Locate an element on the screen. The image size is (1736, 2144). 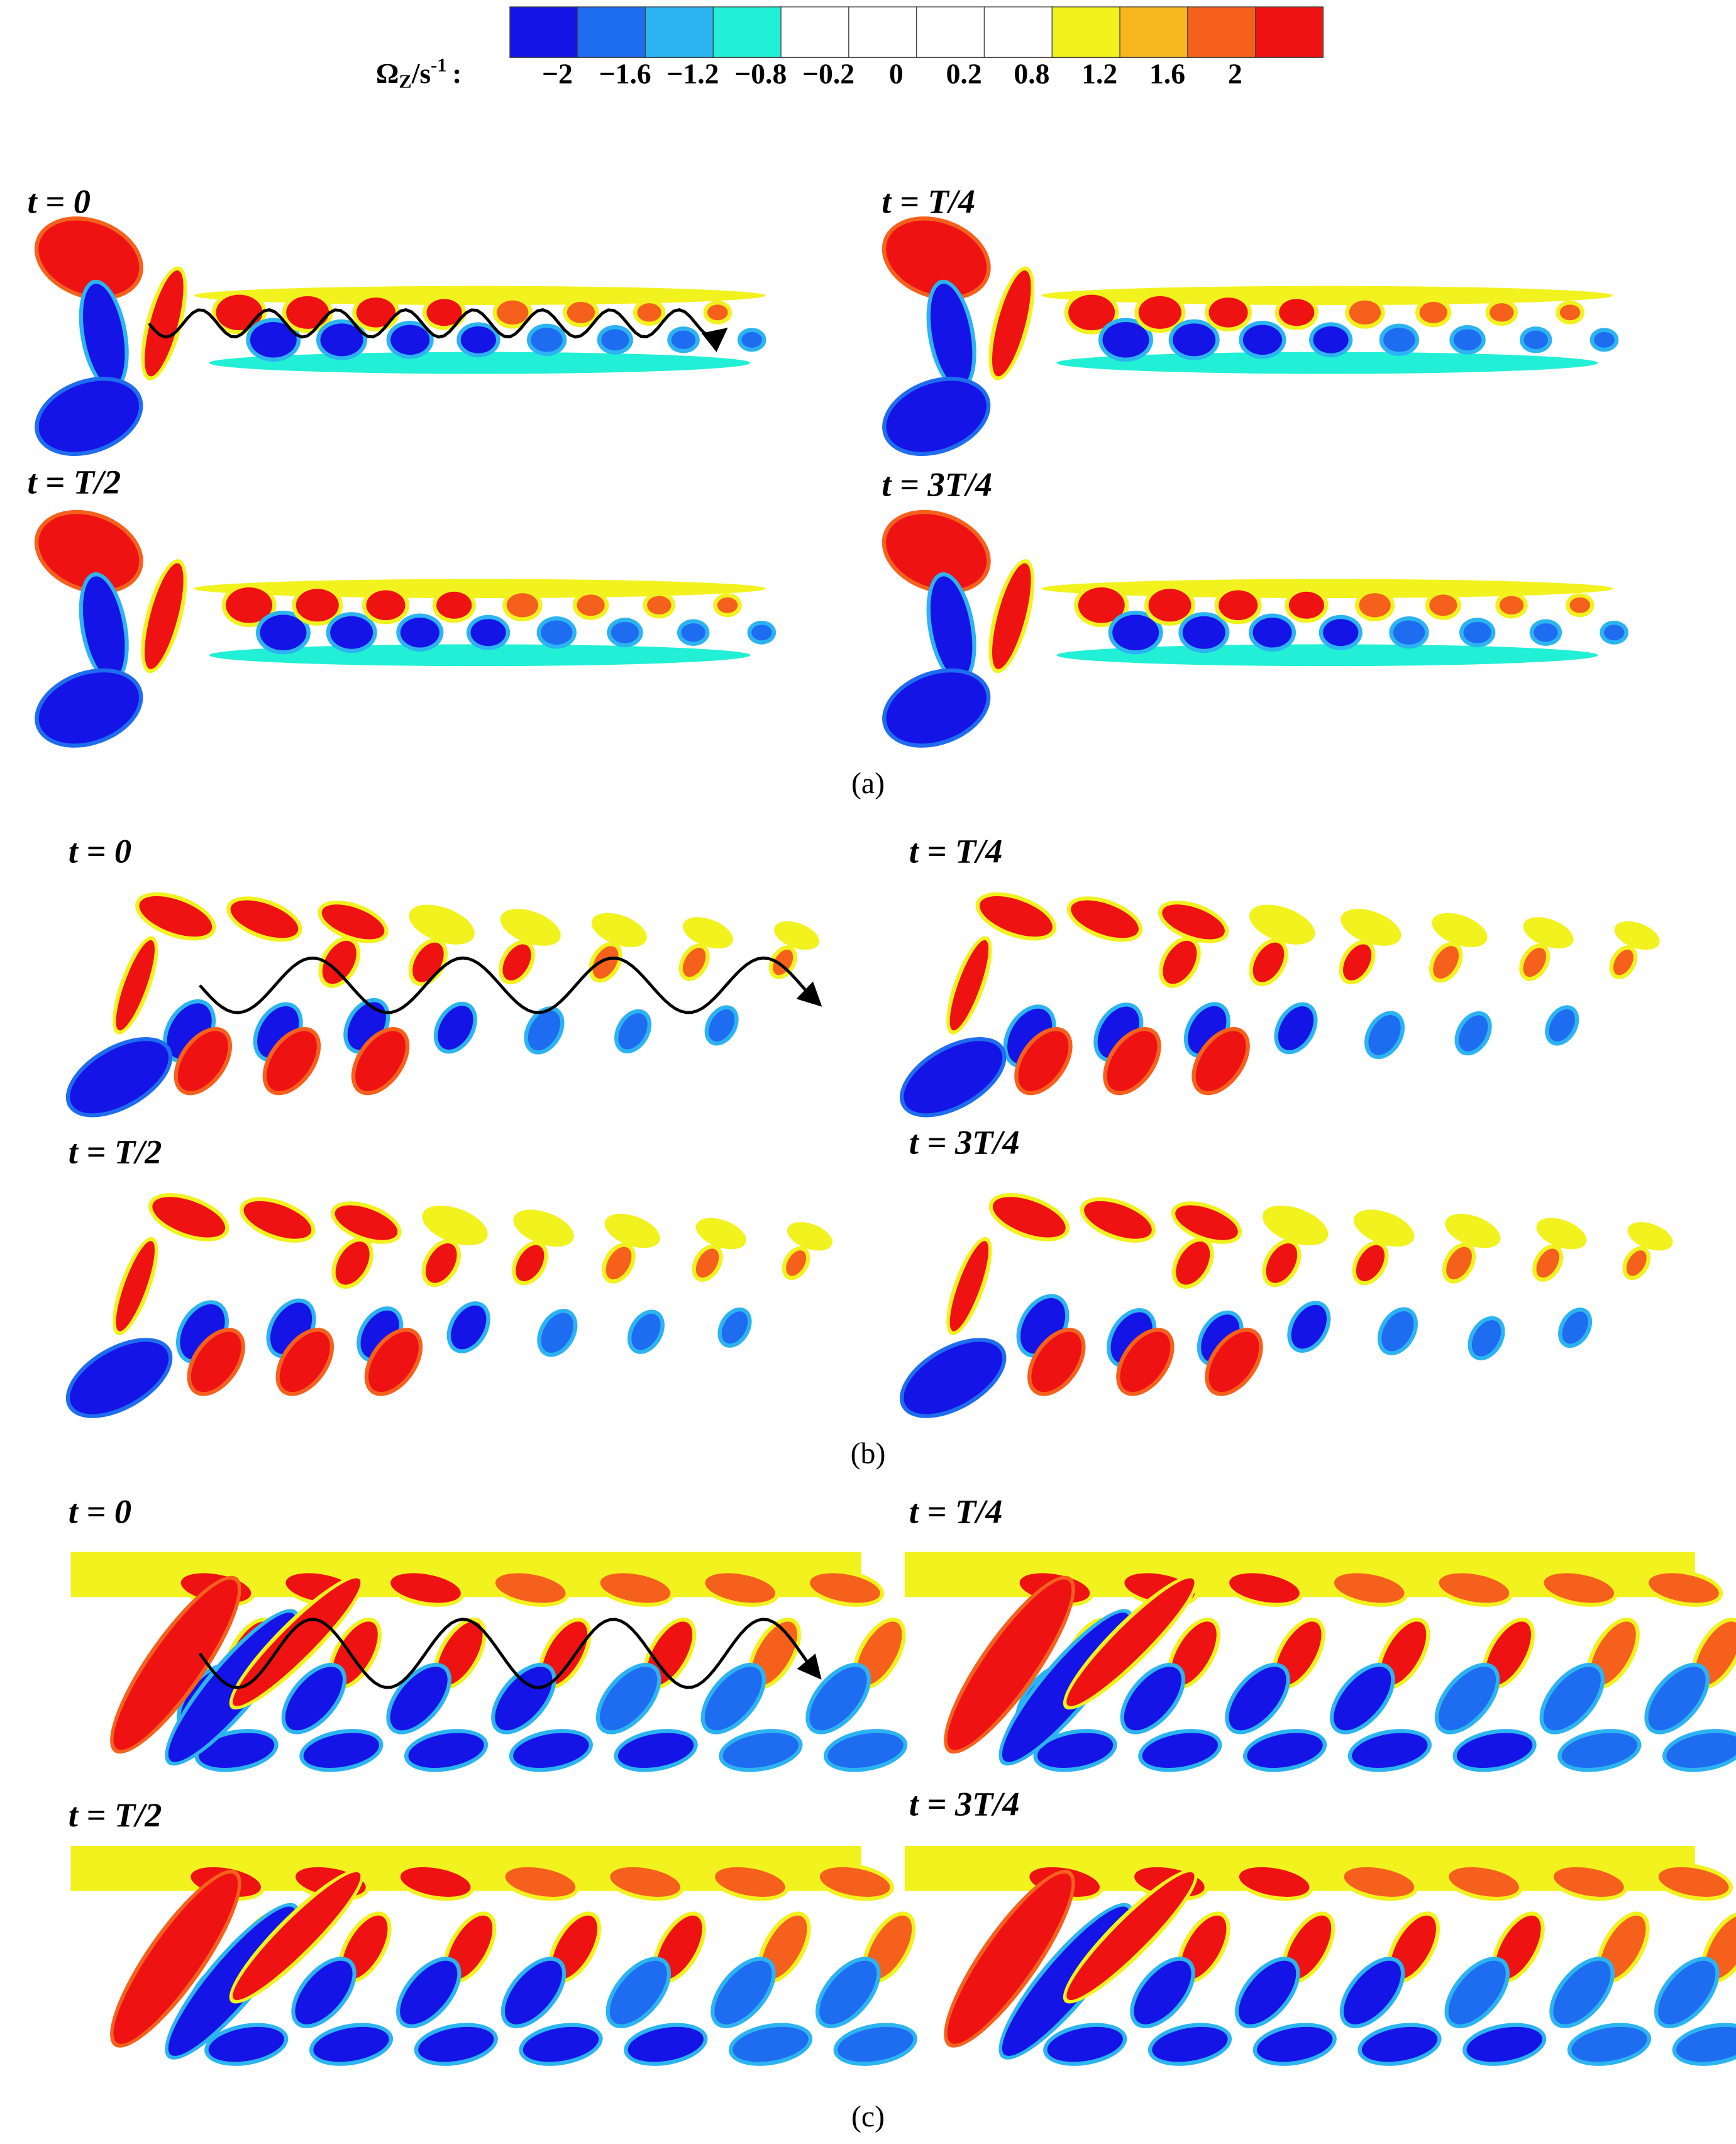
label-unit: /s is located at coordinates (421, 73).